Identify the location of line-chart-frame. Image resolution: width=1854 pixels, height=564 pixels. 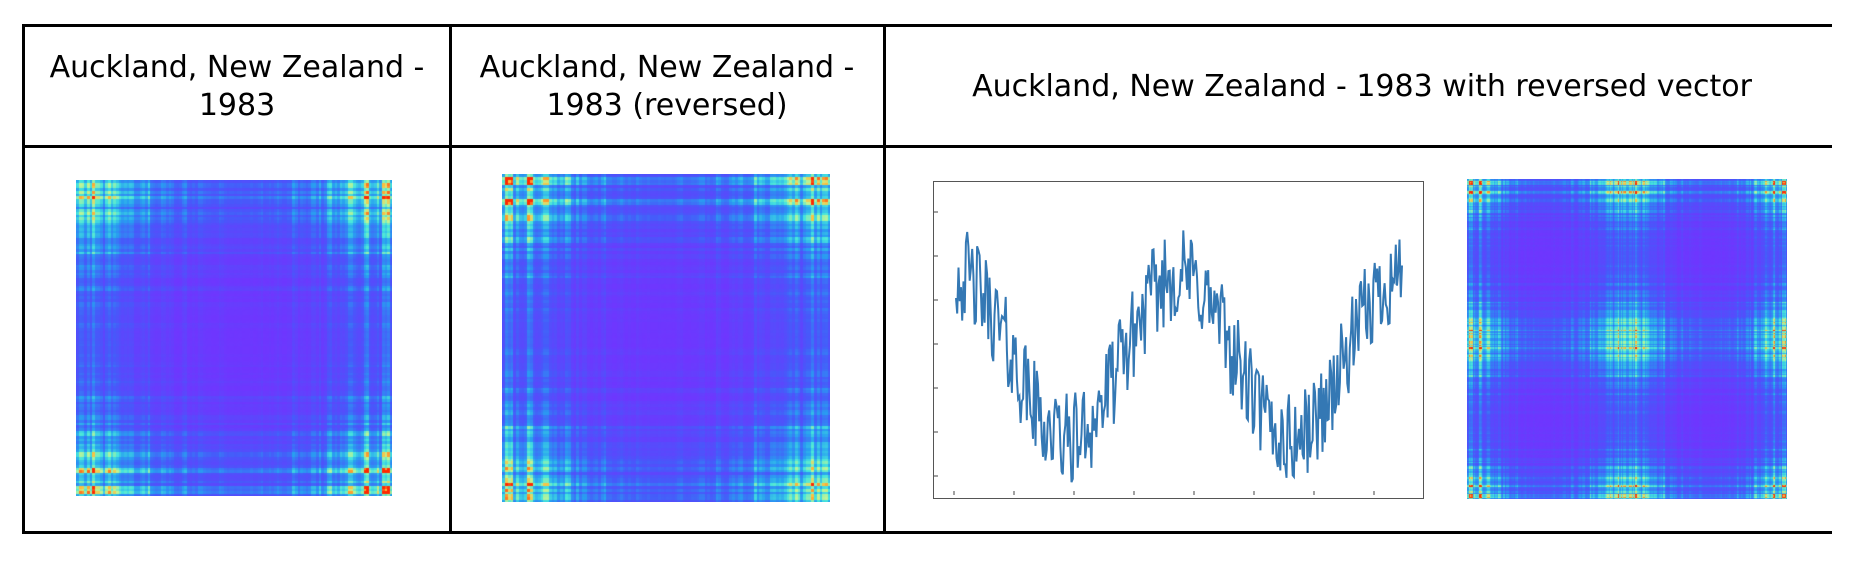
(1178, 340).